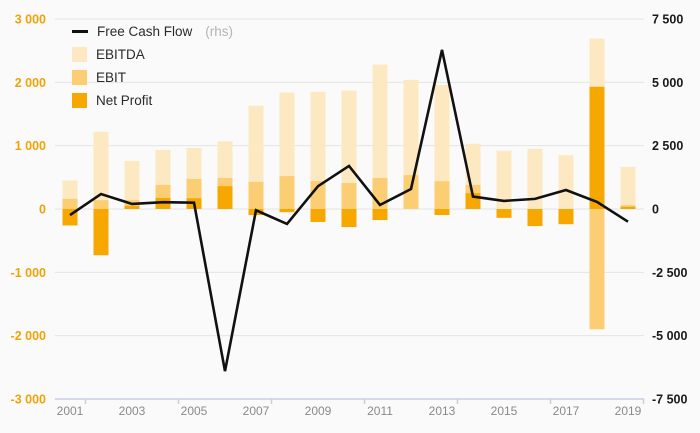  Describe the element at coordinates (287, 211) in the screenshot. I see `bar-net-profit-2008` at that location.